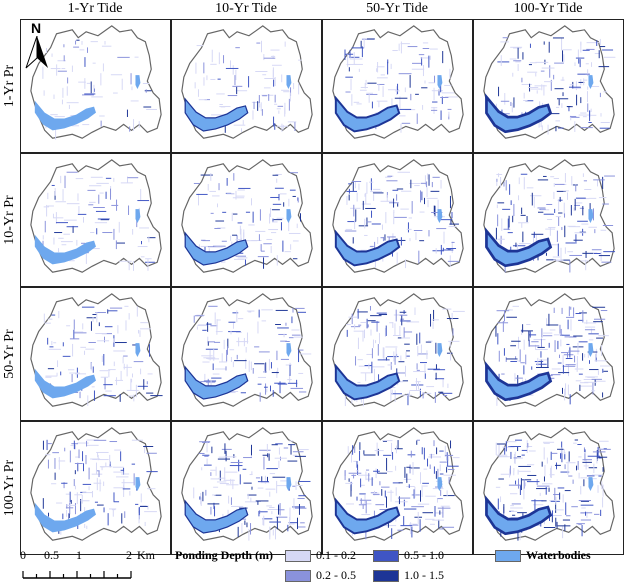 This screenshot has height=584, width=626. What do you see at coordinates (336, 555) in the screenshot?
I see `legend-label-0-1-0-2: 0.1 - 0.2` at bounding box center [336, 555].